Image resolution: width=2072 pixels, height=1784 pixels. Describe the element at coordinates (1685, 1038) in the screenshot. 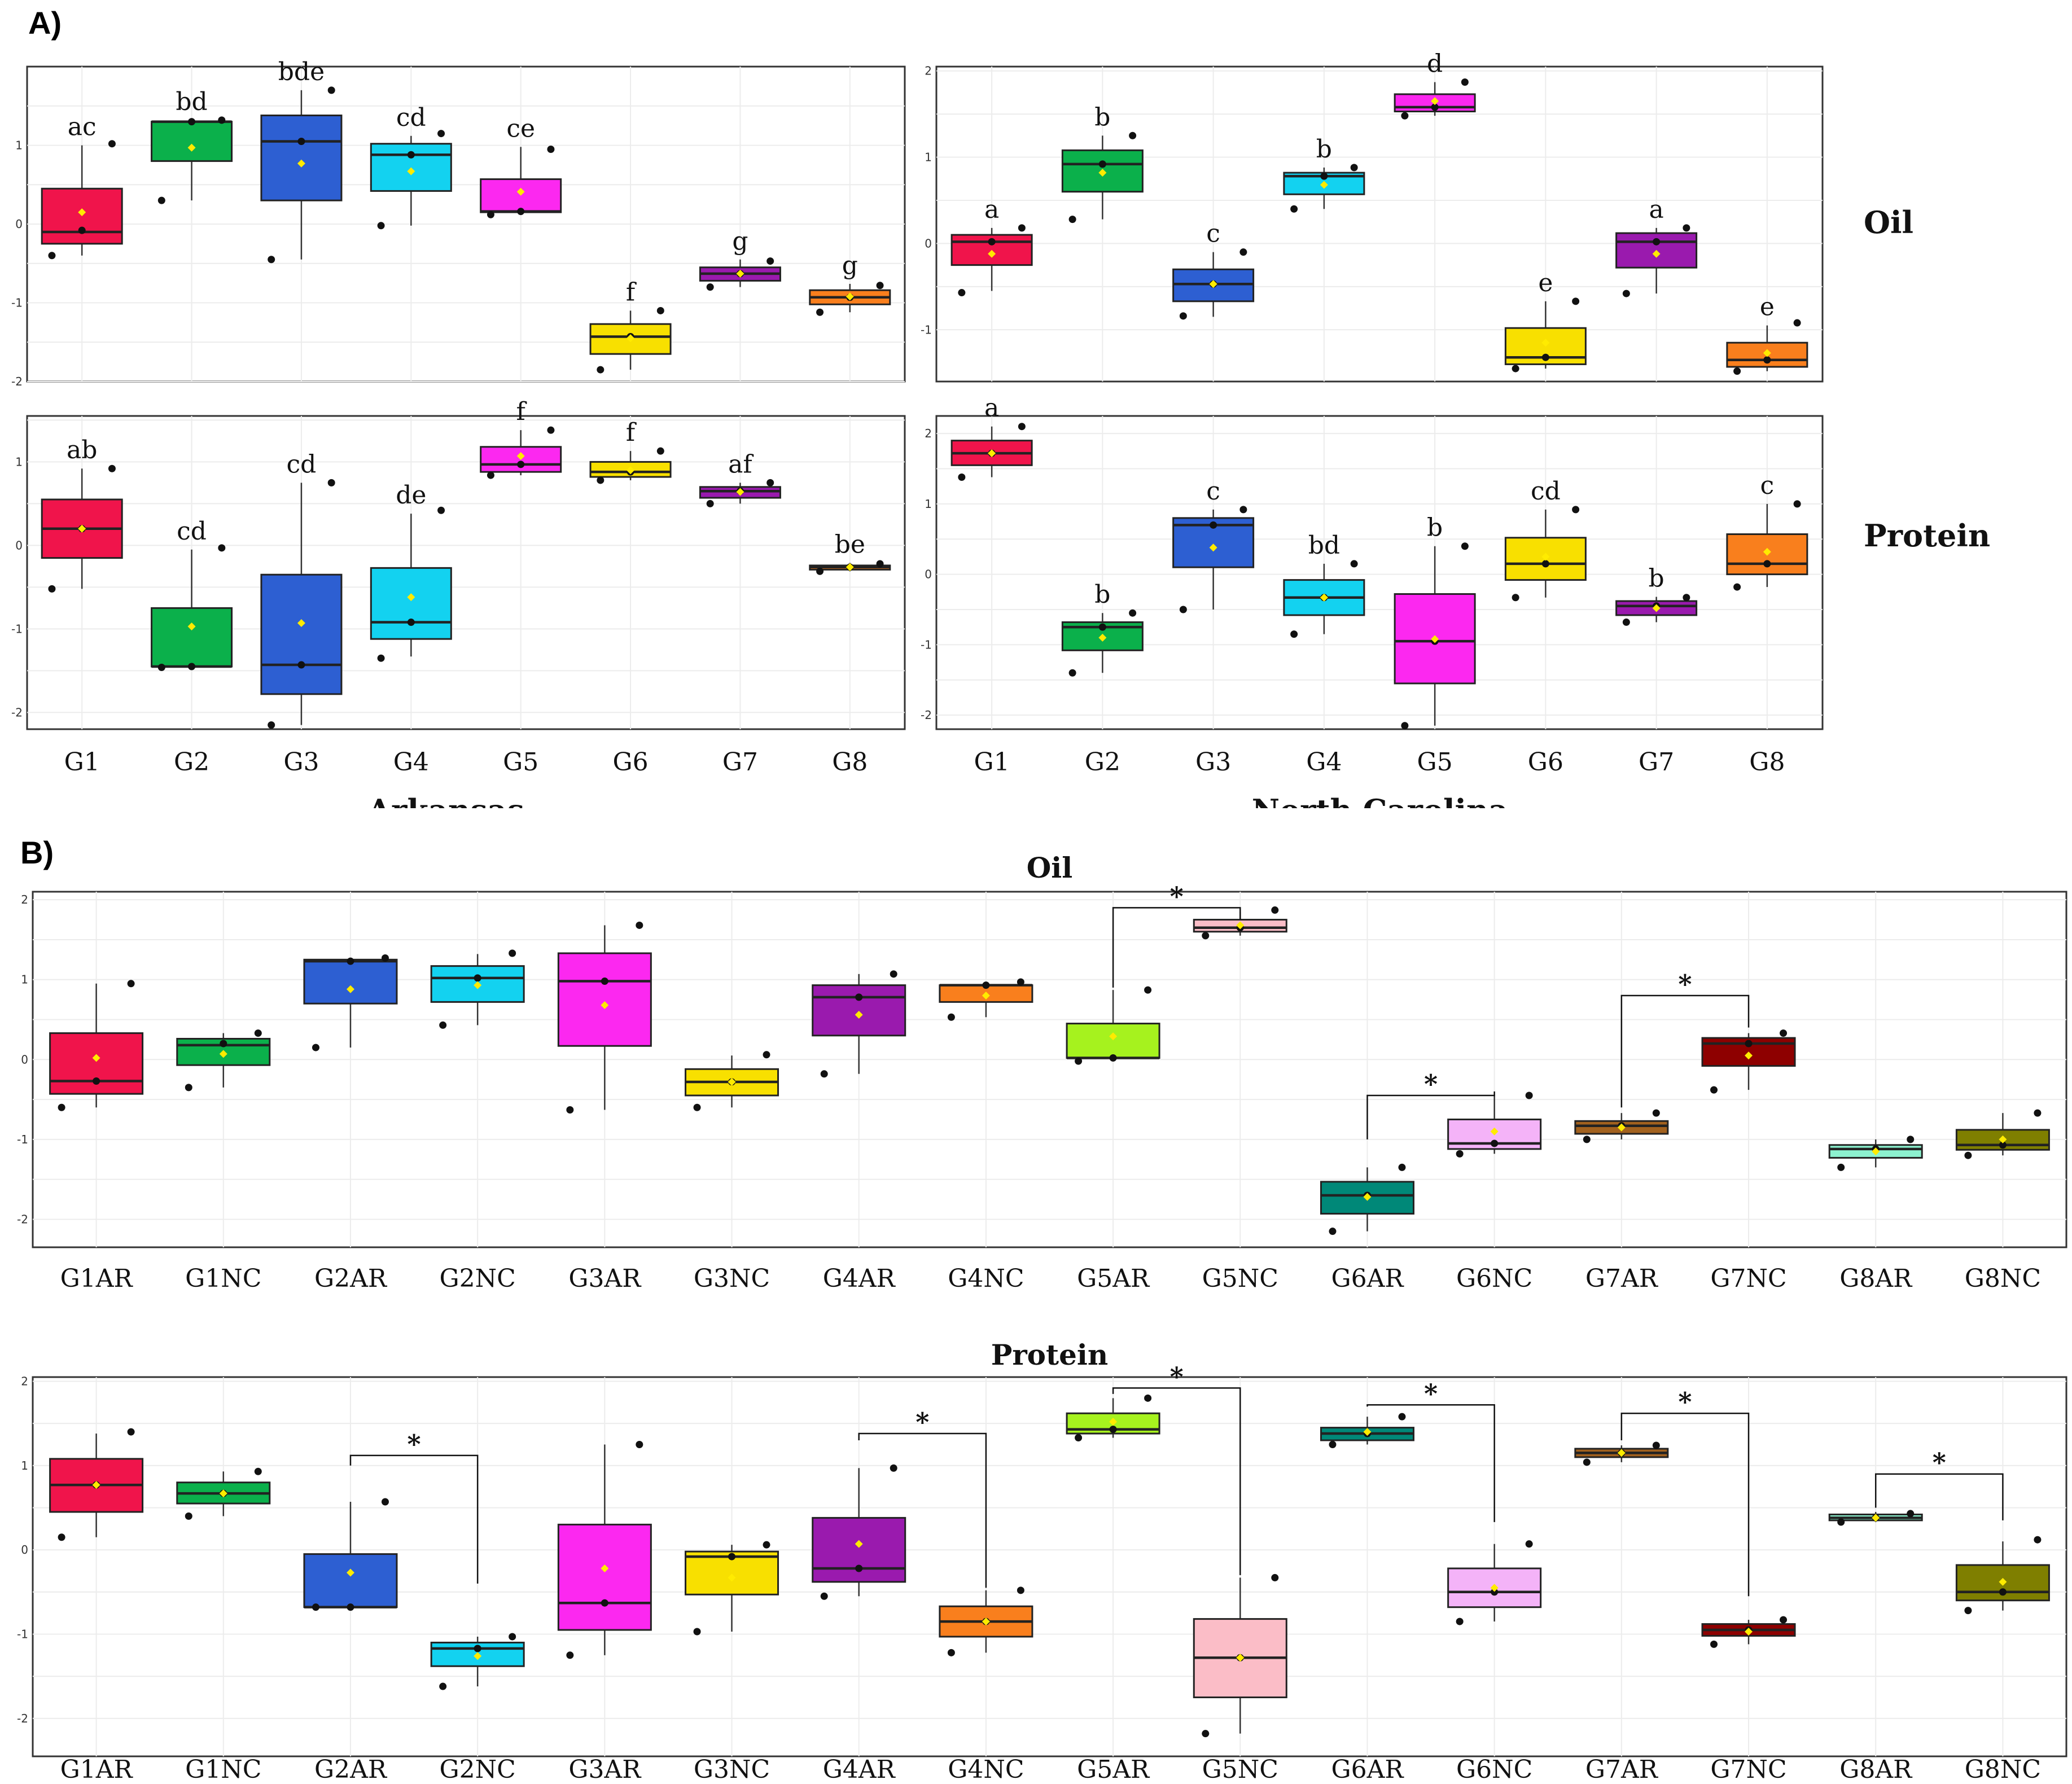

I see `significance-bracket: *` at that location.